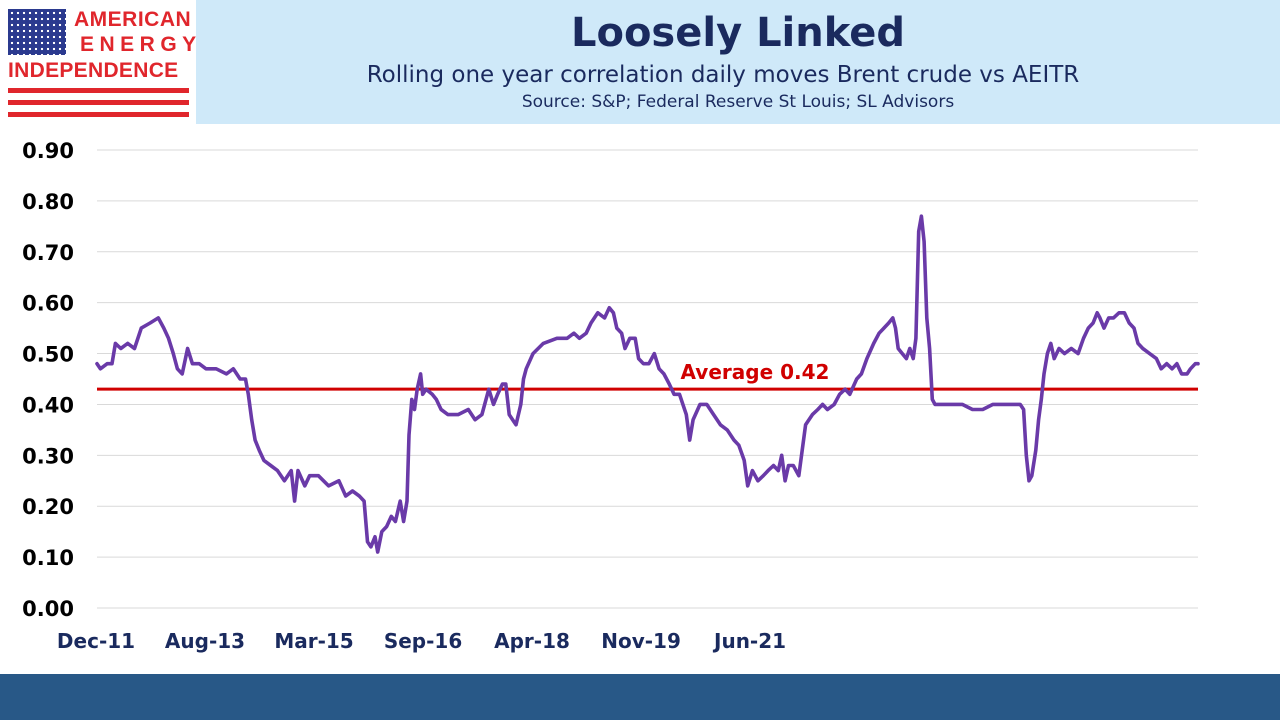 This screenshot has width=1280, height=720. Describe the element at coordinates (313, 641) in the screenshot. I see `x-tick-label: Mar-15` at that location.